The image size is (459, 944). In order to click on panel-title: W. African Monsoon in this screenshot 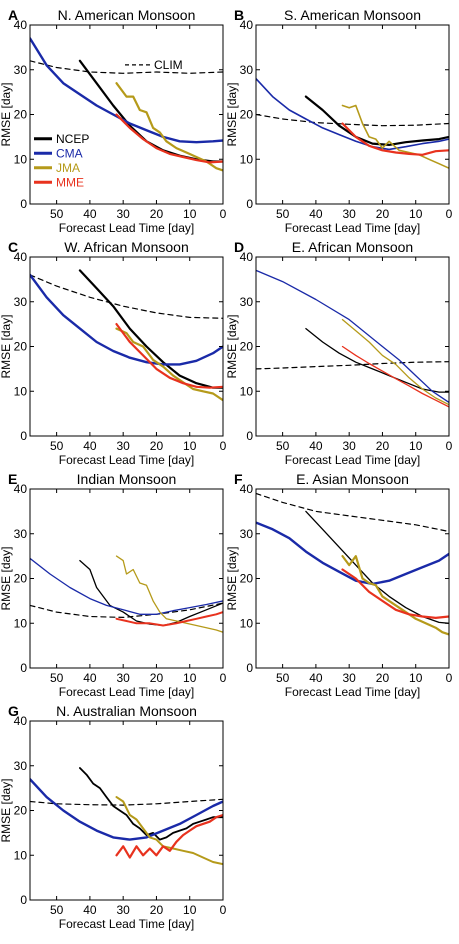, I will do `click(126, 247)`.